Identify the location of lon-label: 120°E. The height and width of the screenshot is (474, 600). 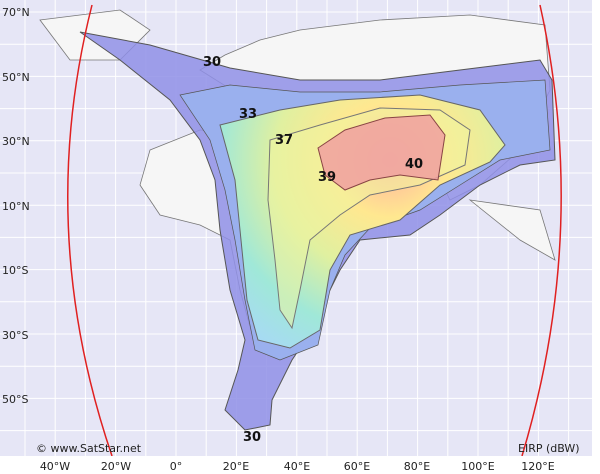
(537, 466).